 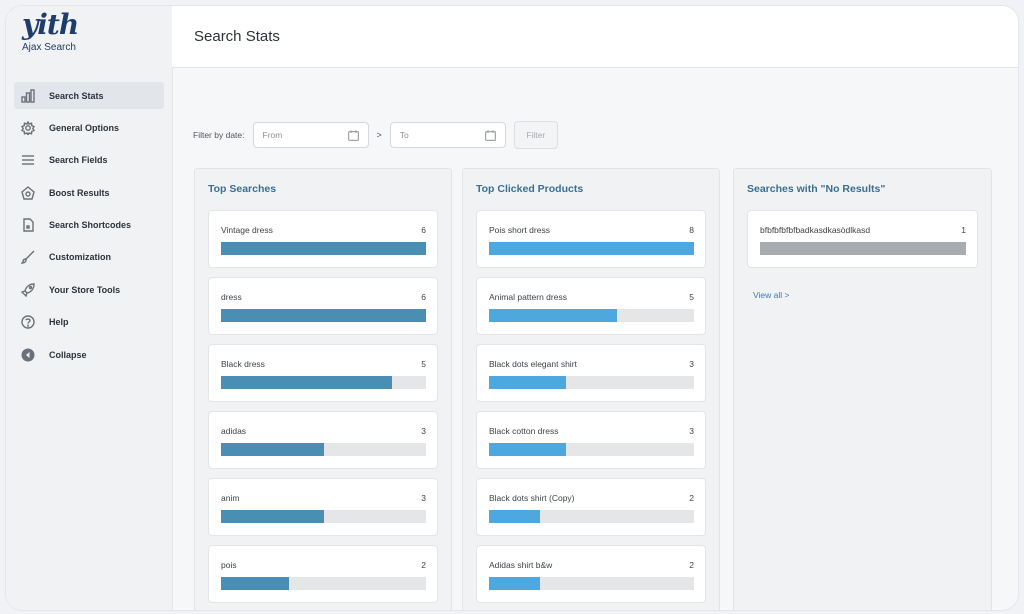 What do you see at coordinates (272, 135) in the screenshot?
I see `from-date-placeholder: From` at bounding box center [272, 135].